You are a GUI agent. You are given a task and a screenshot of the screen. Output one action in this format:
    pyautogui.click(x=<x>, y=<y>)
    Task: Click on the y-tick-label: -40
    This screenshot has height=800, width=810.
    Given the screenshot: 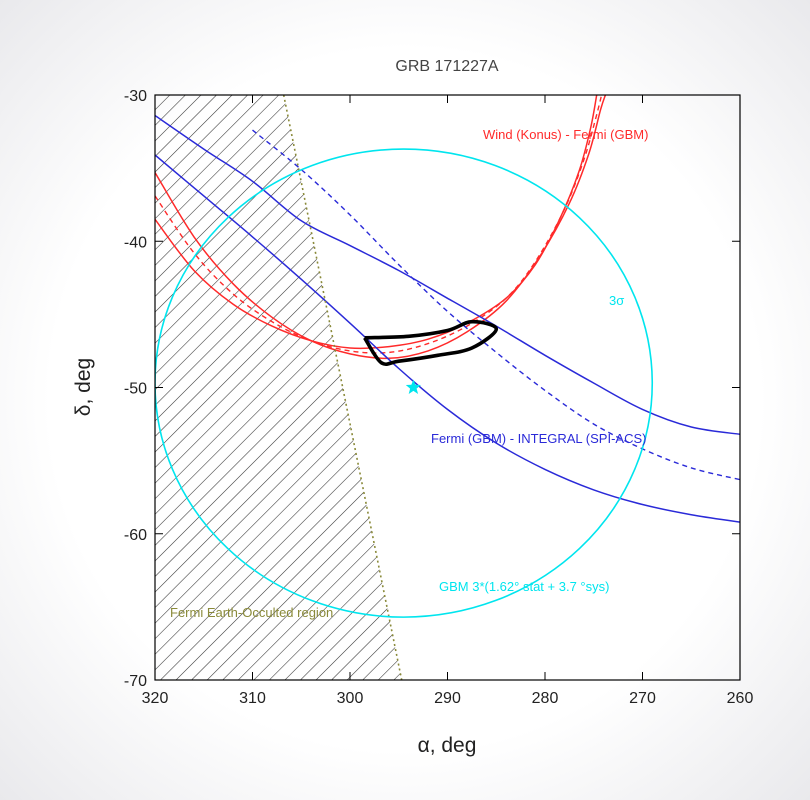 What is the action you would take?
    pyautogui.click(x=135, y=242)
    